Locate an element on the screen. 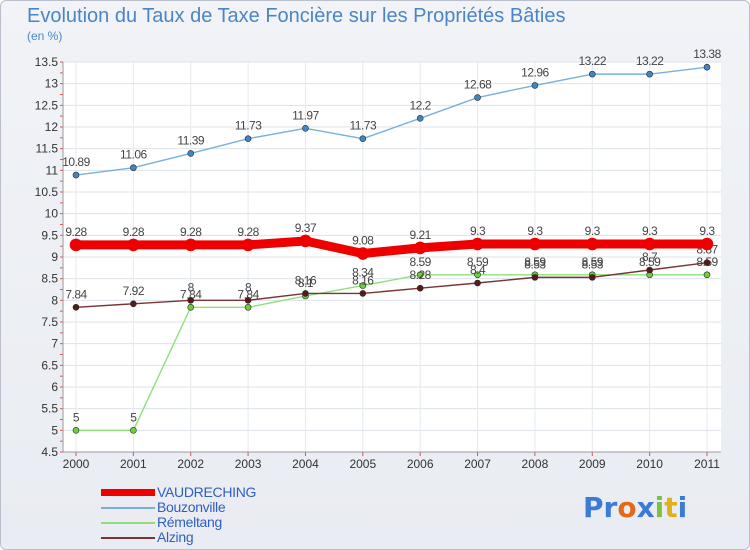 This screenshot has width=750, height=550. y-tick-label: 6 is located at coordinates (54, 387).